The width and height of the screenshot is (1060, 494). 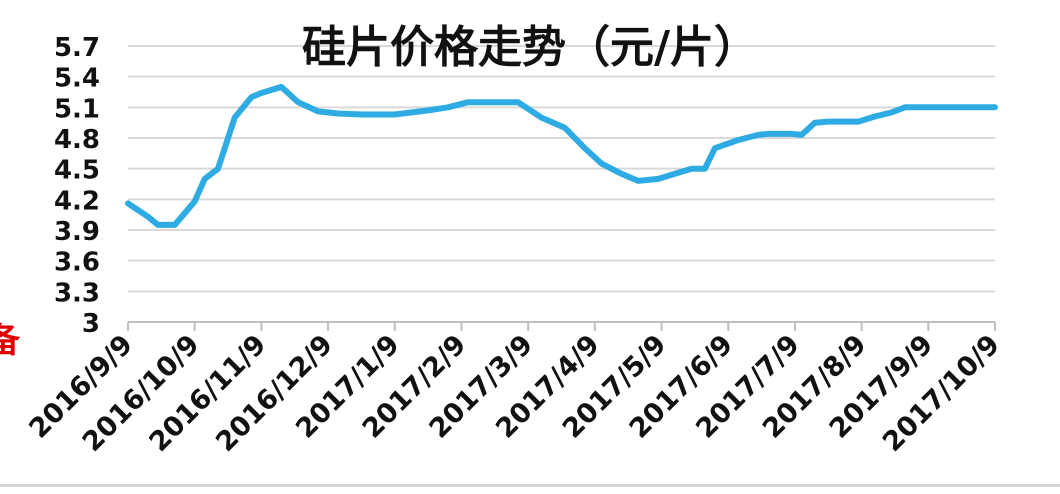 What do you see at coordinates (91, 324) in the screenshot?
I see `y-tick-label: 3` at bounding box center [91, 324].